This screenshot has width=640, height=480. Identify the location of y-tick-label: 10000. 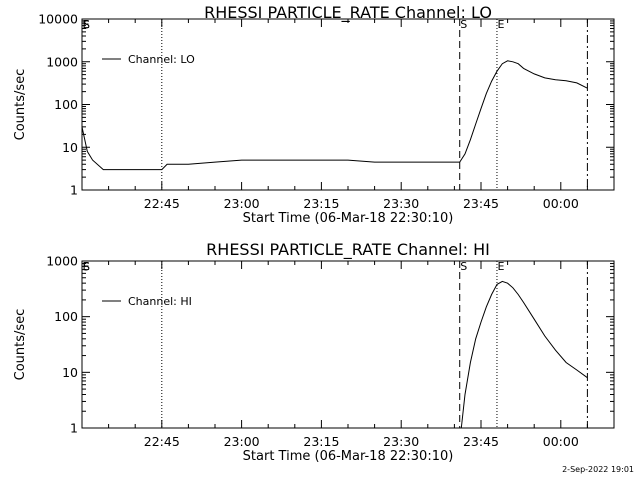
(58, 19).